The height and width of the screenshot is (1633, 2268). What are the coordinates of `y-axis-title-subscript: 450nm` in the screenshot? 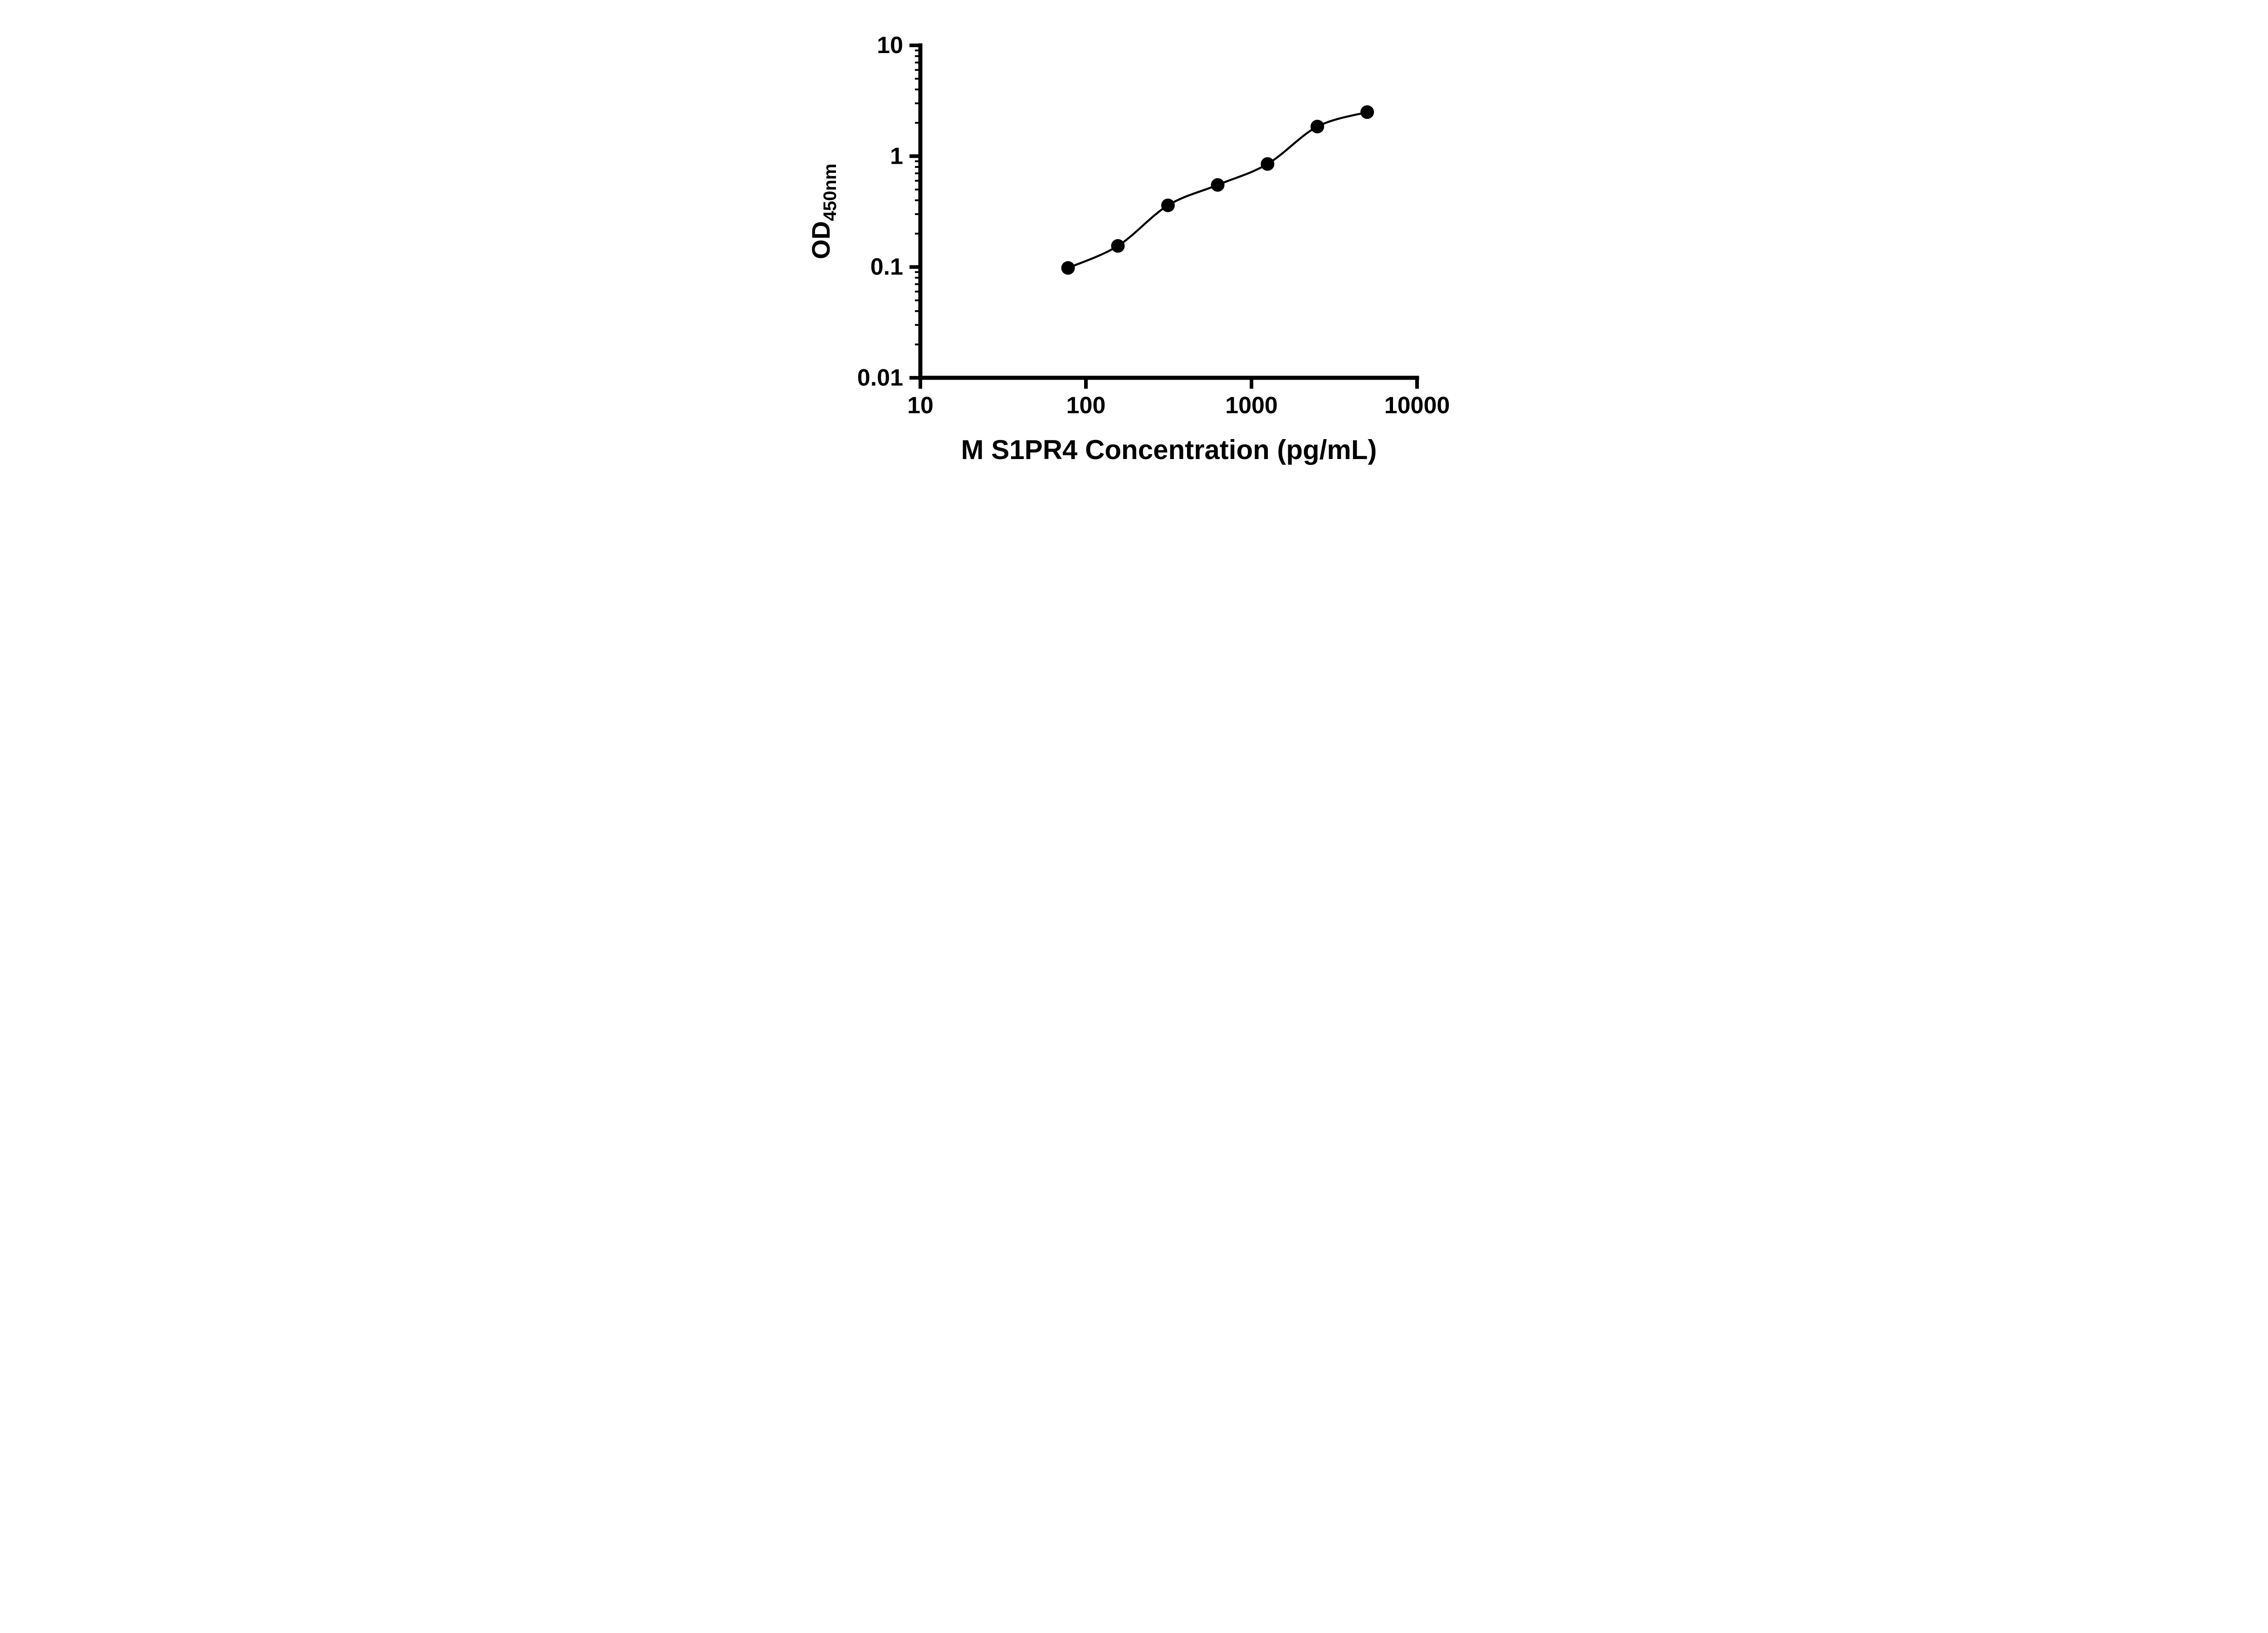 It's located at (830, 192).